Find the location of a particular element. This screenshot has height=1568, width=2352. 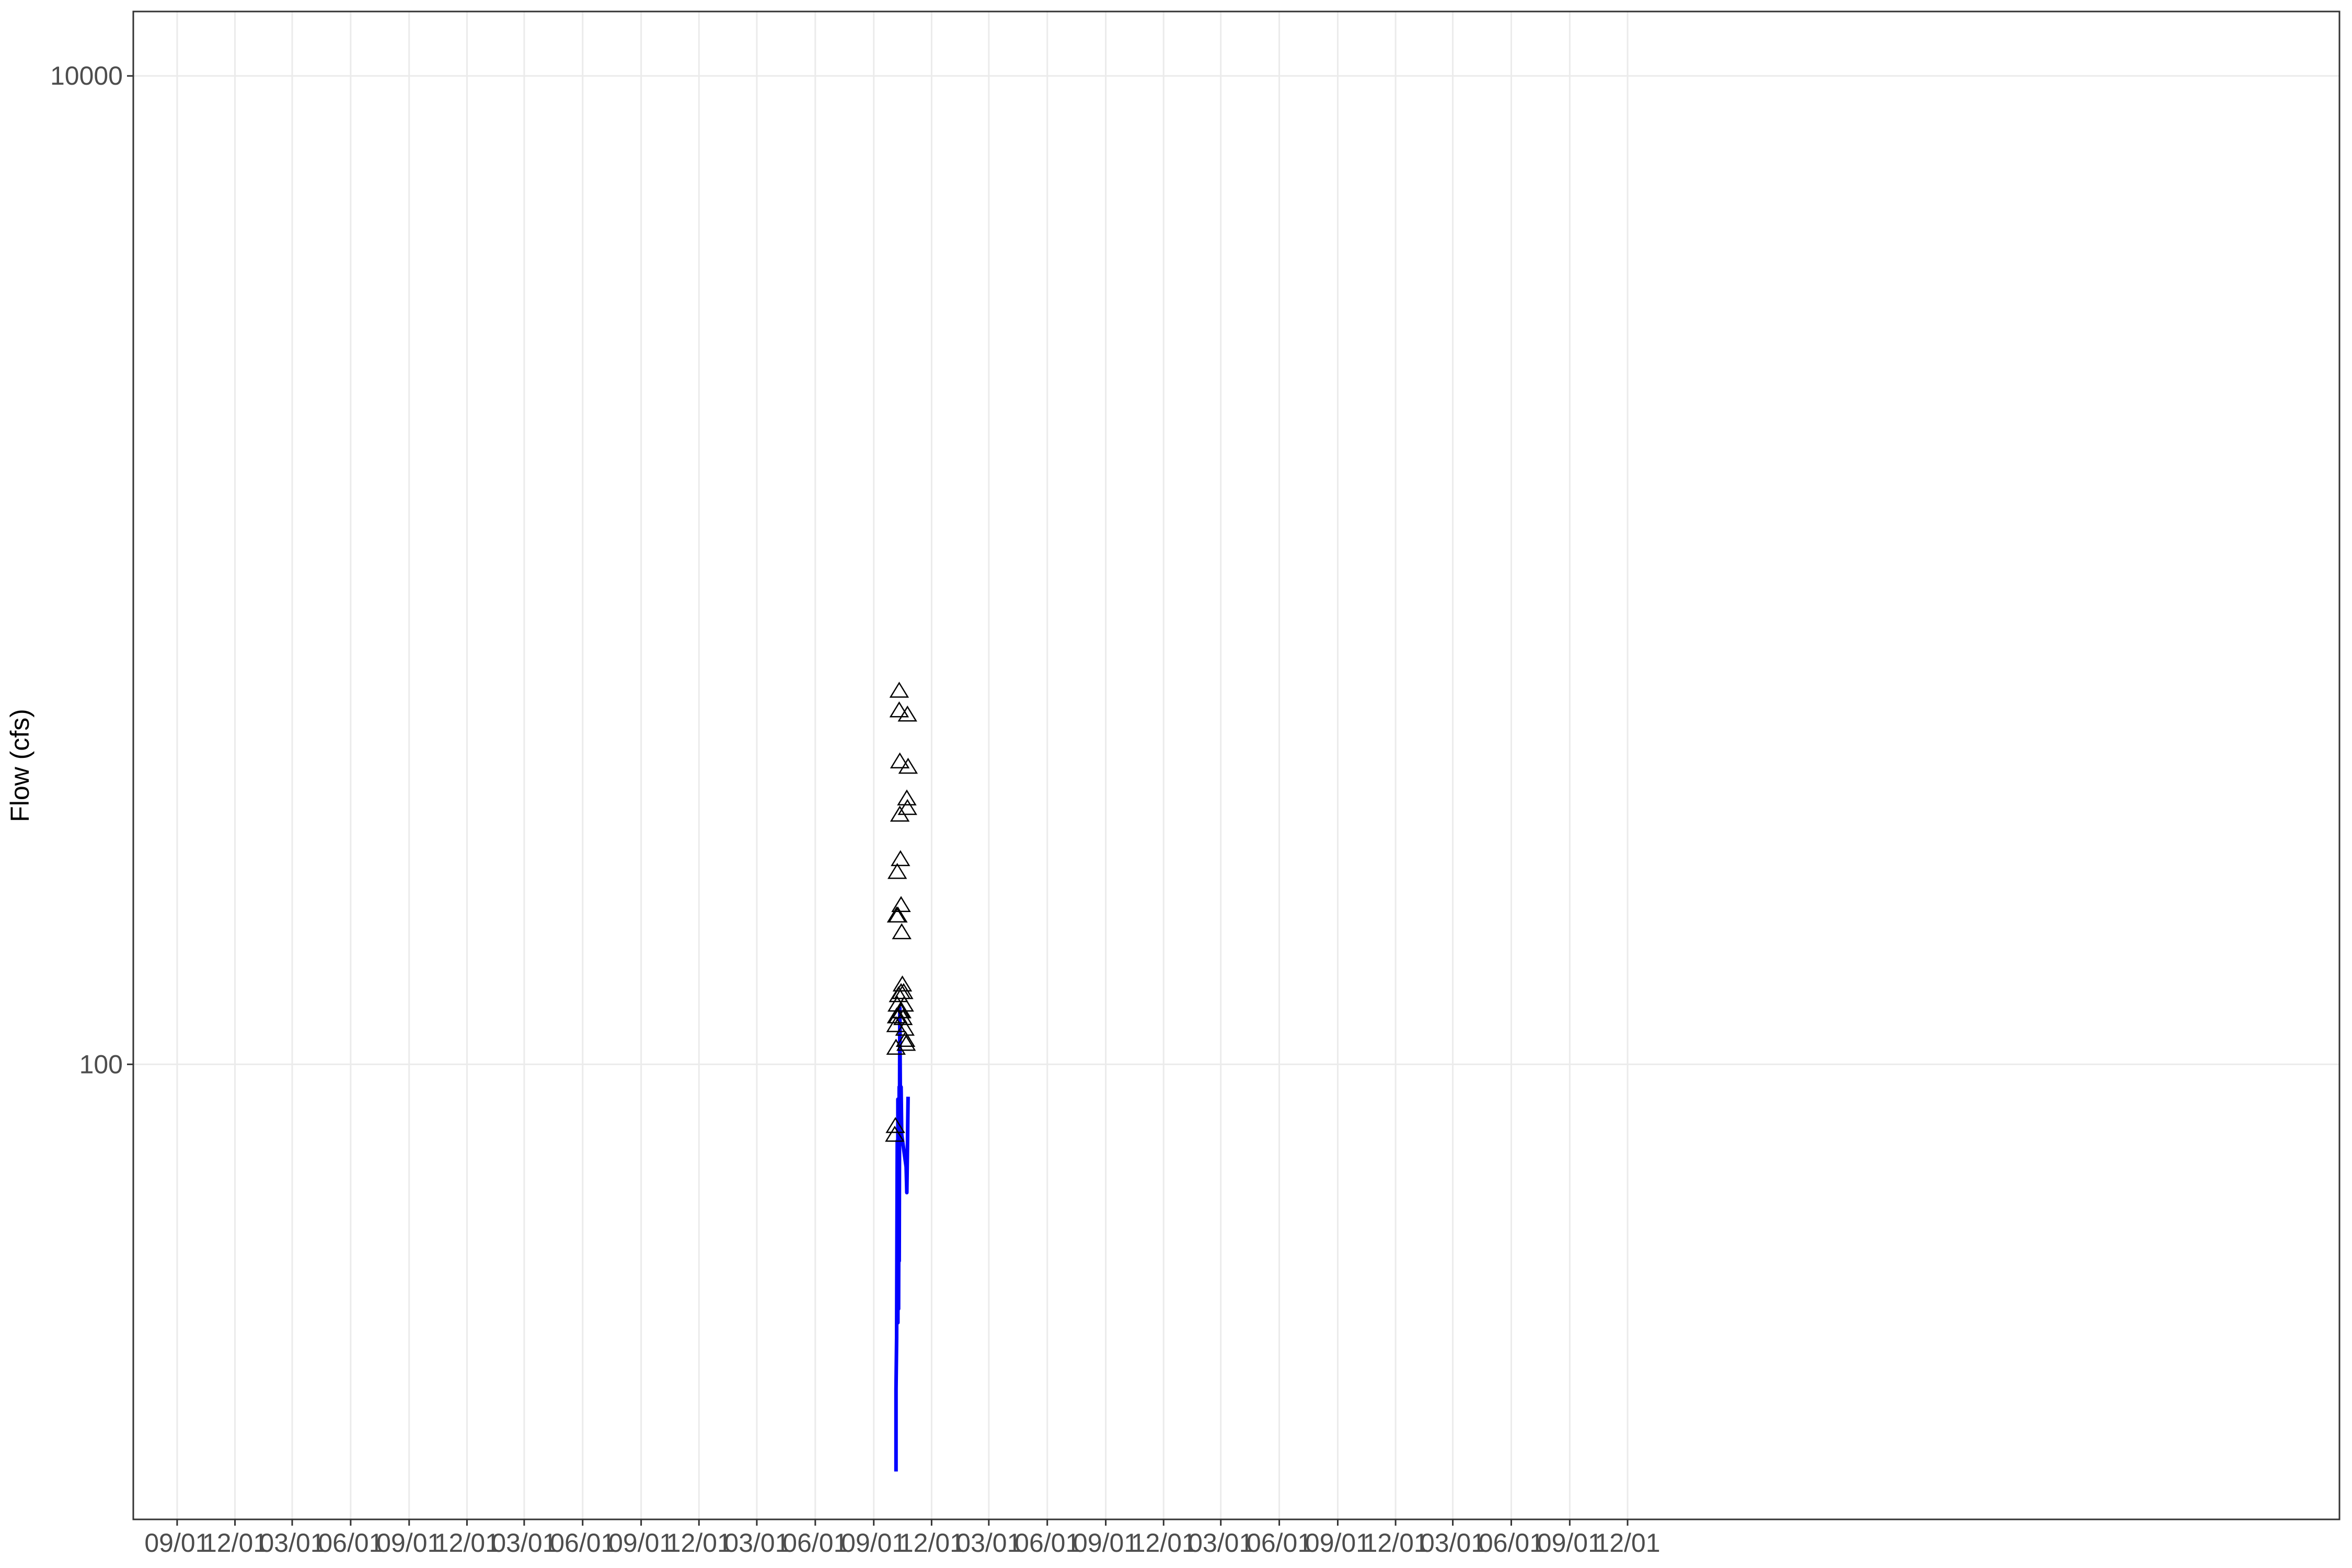

y-axis-title: Flow (cfs) is located at coordinates (19, 765).